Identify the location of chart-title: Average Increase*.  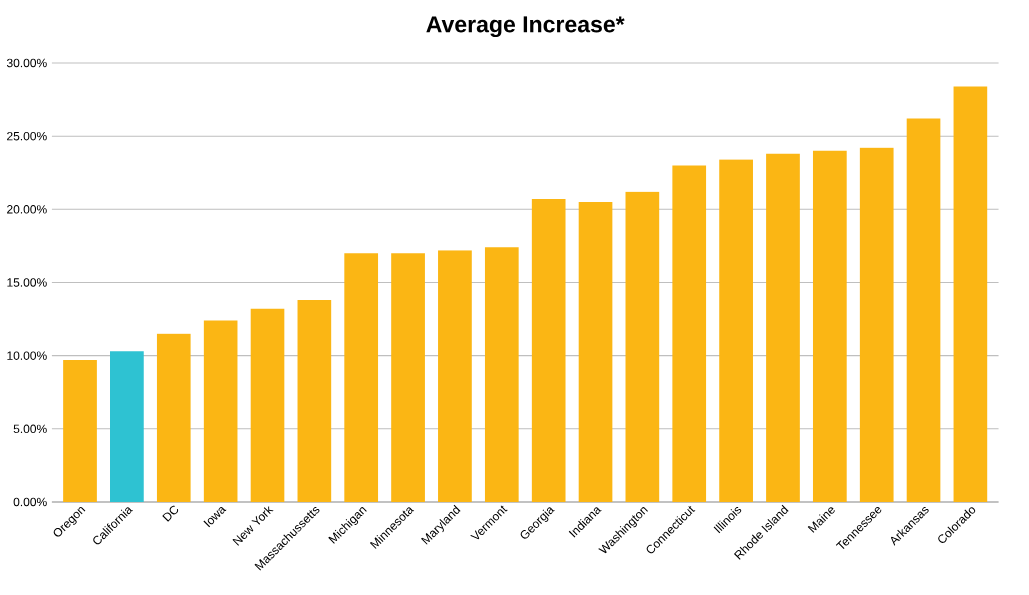
(525, 27).